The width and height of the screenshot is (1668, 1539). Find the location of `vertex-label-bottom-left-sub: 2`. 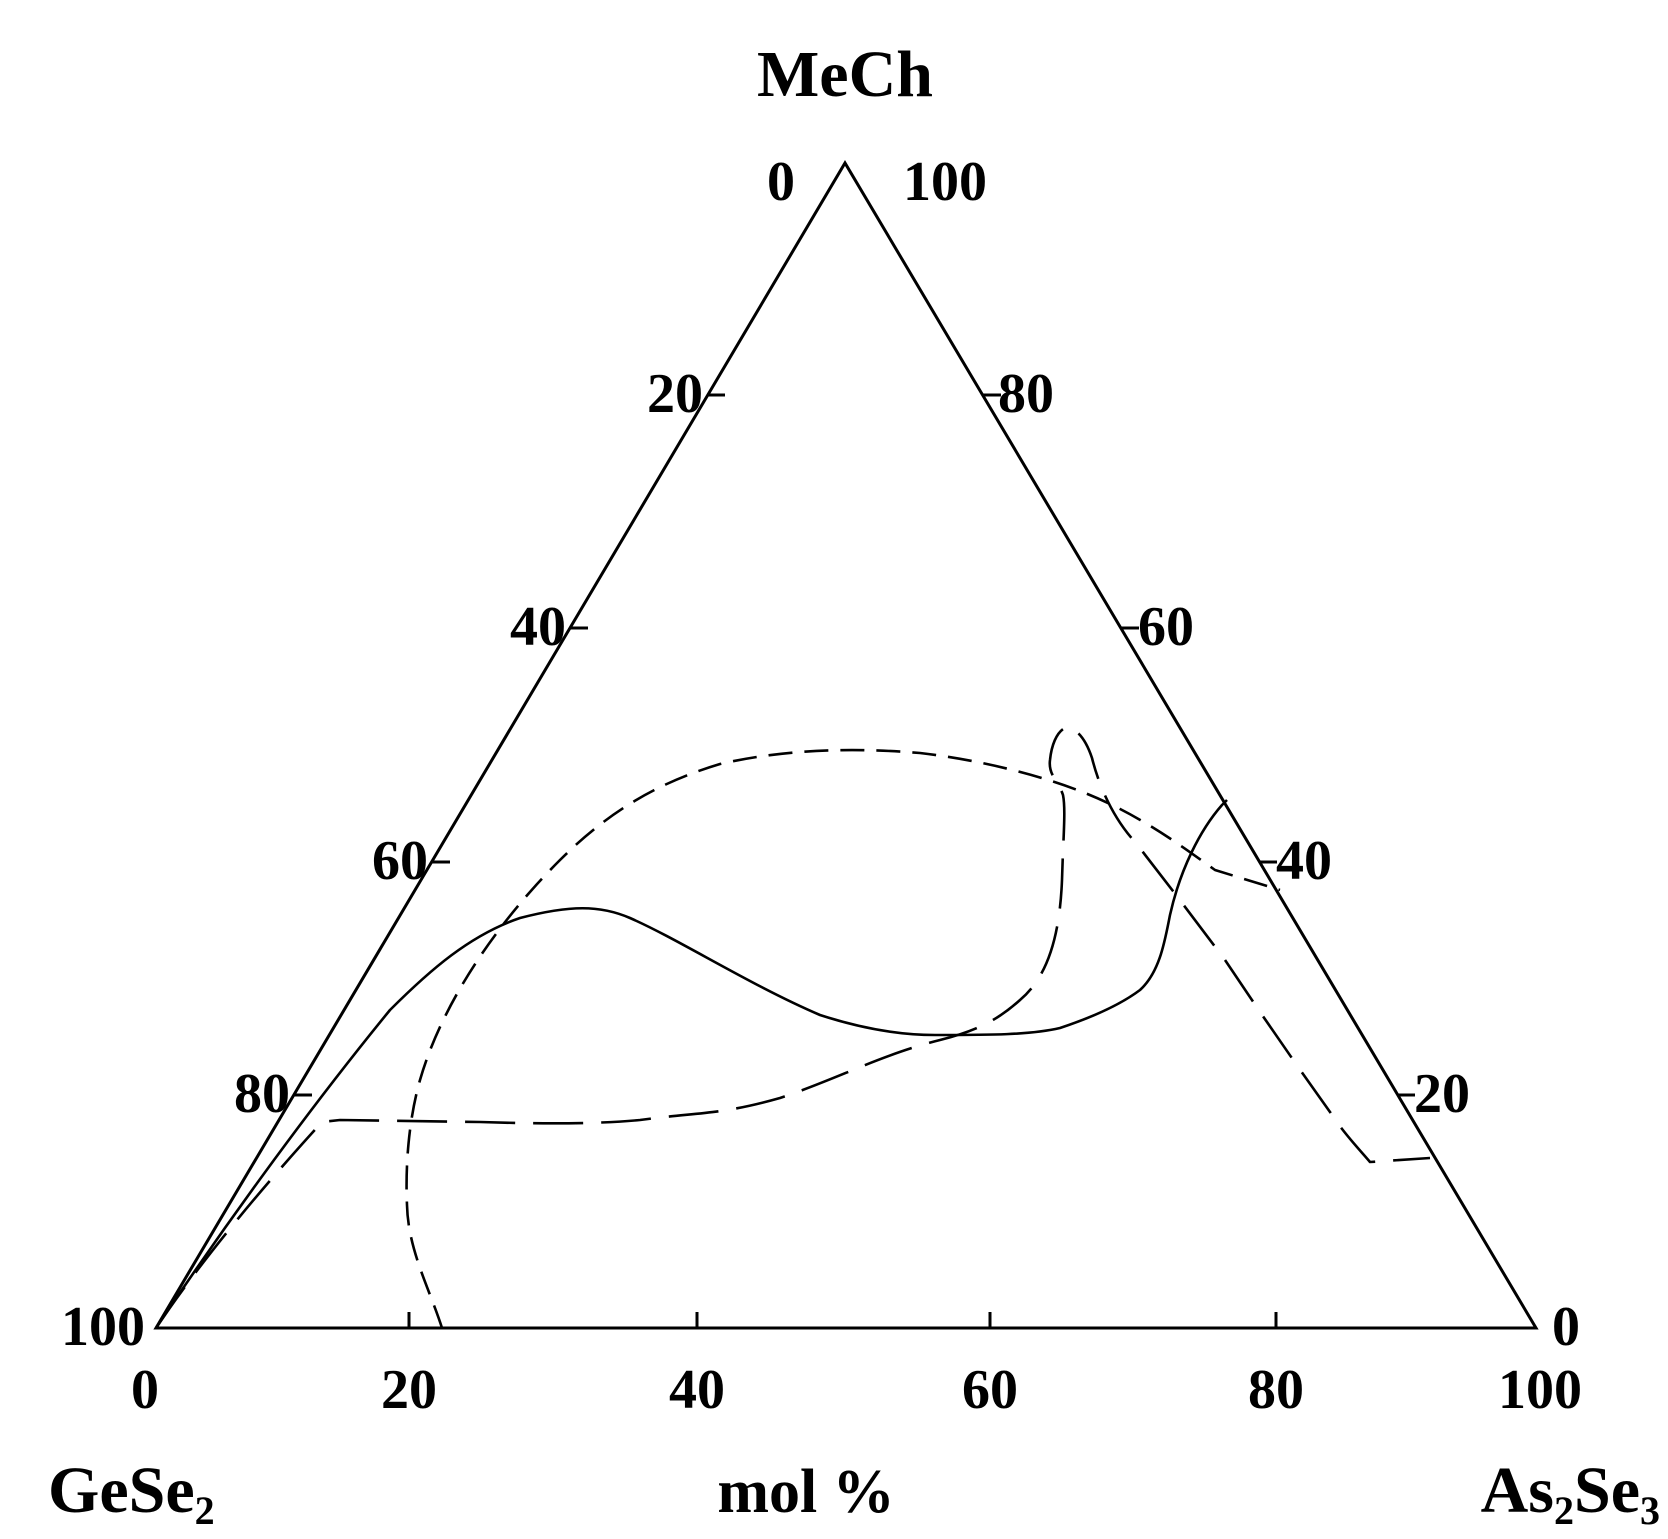

vertex-label-bottom-left-sub: 2 is located at coordinates (205, 1510).